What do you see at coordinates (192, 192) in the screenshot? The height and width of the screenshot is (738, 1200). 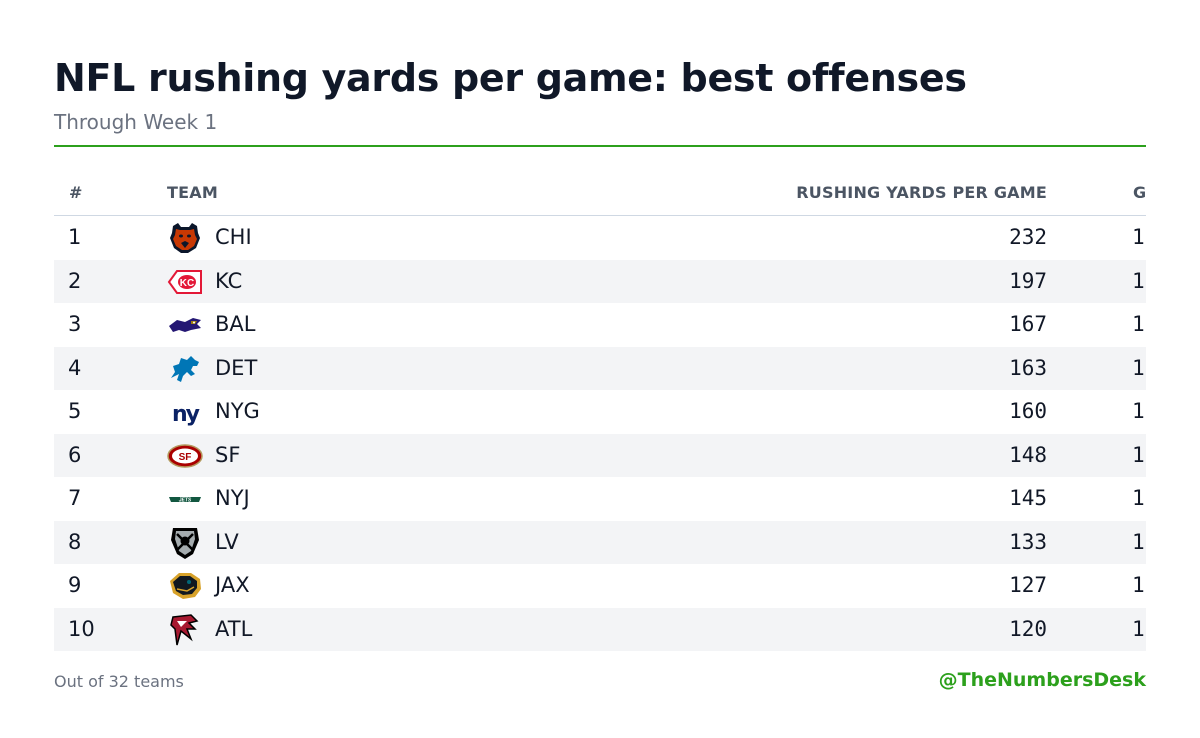 I see `column-header-team: TEAM` at bounding box center [192, 192].